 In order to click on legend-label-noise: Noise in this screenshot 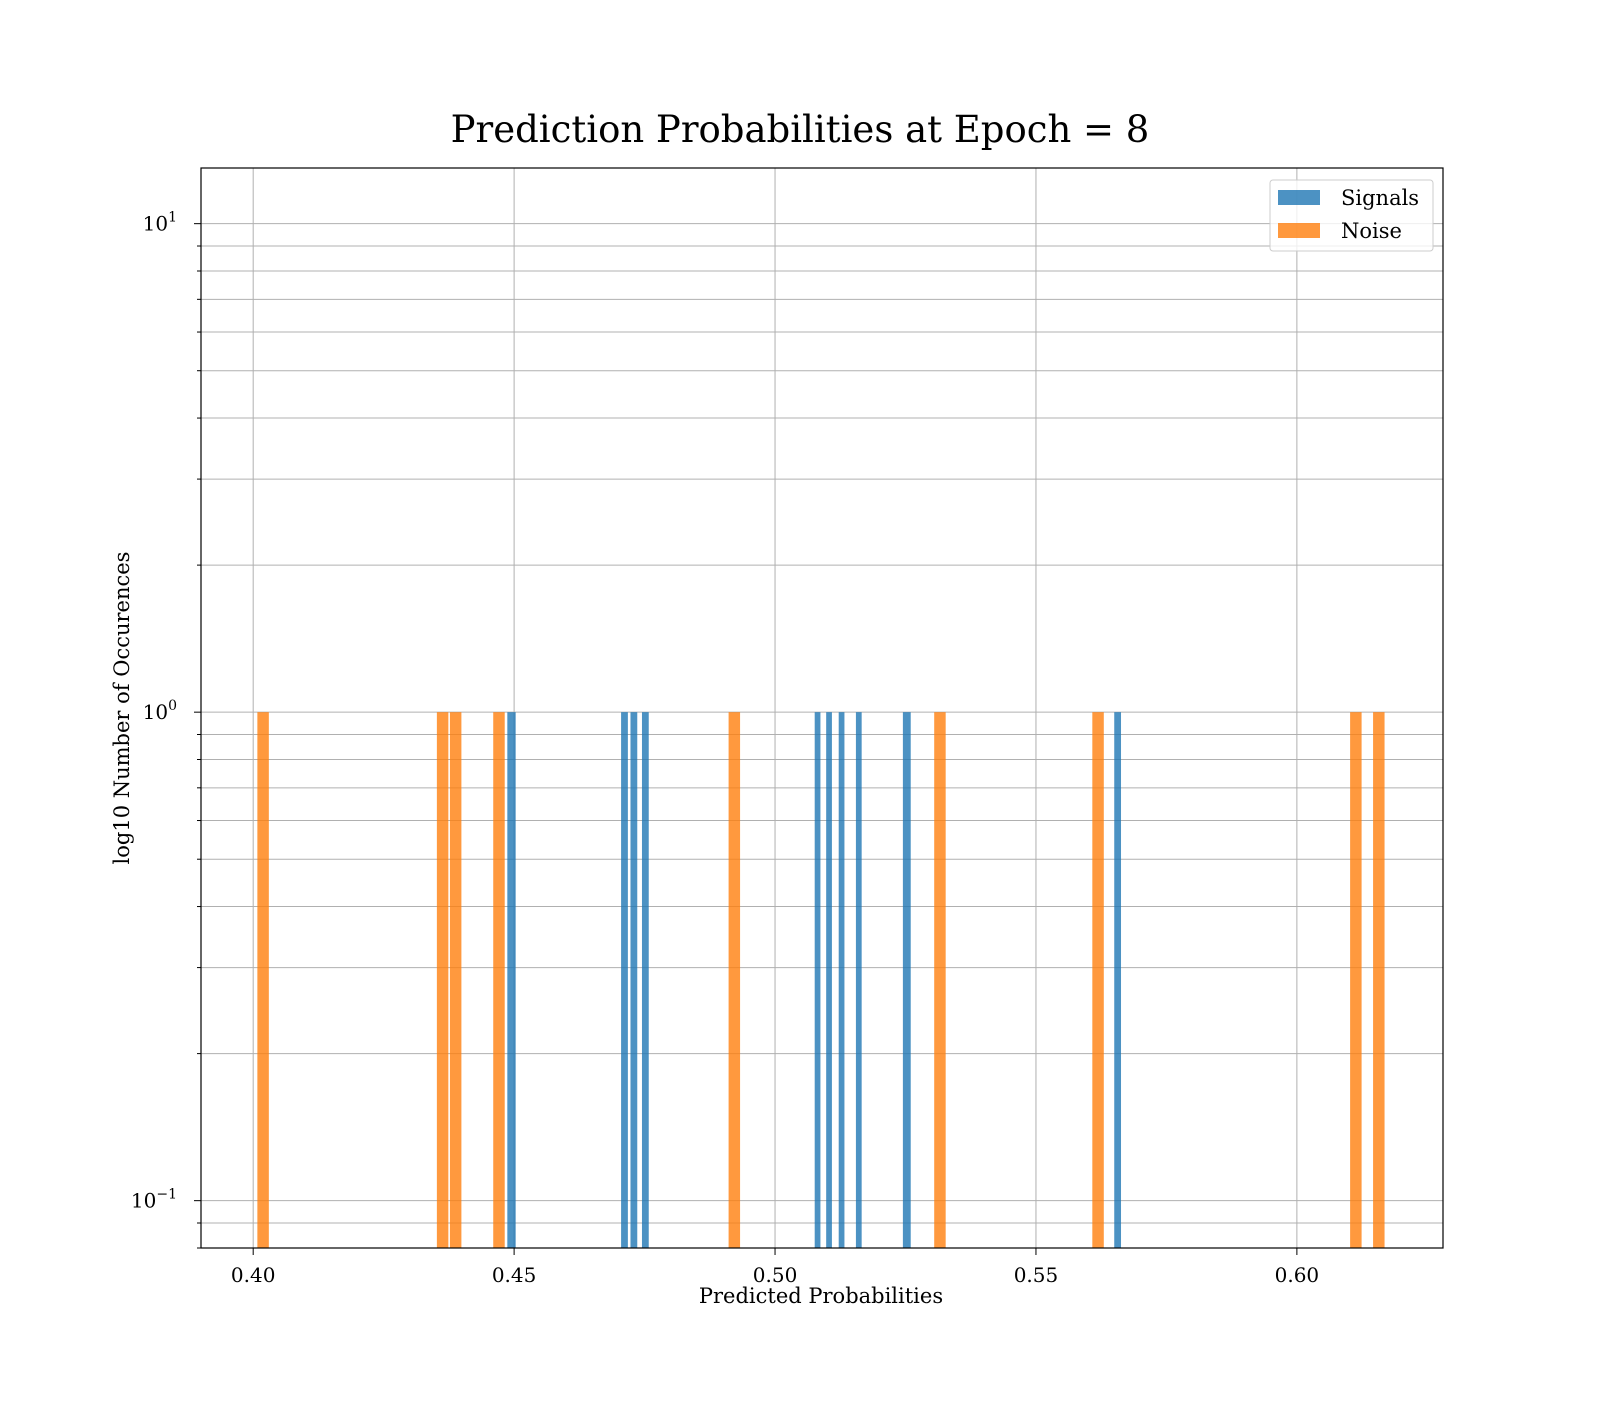, I will do `click(1371, 231)`.